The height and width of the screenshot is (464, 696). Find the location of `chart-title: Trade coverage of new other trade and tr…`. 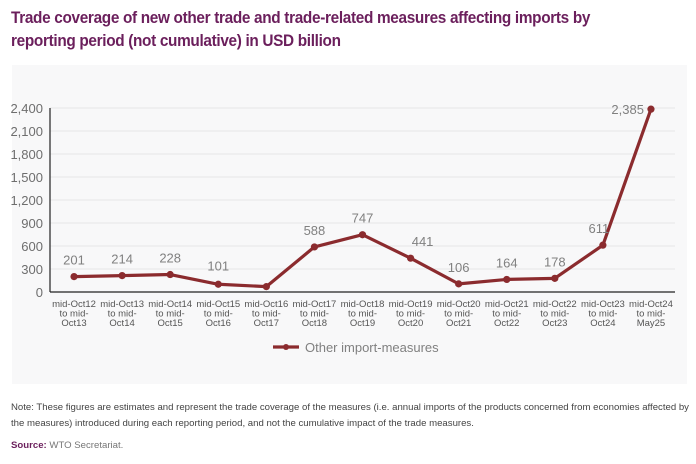

chart-title: Trade coverage of new other trade and tr… is located at coordinates (301, 29).